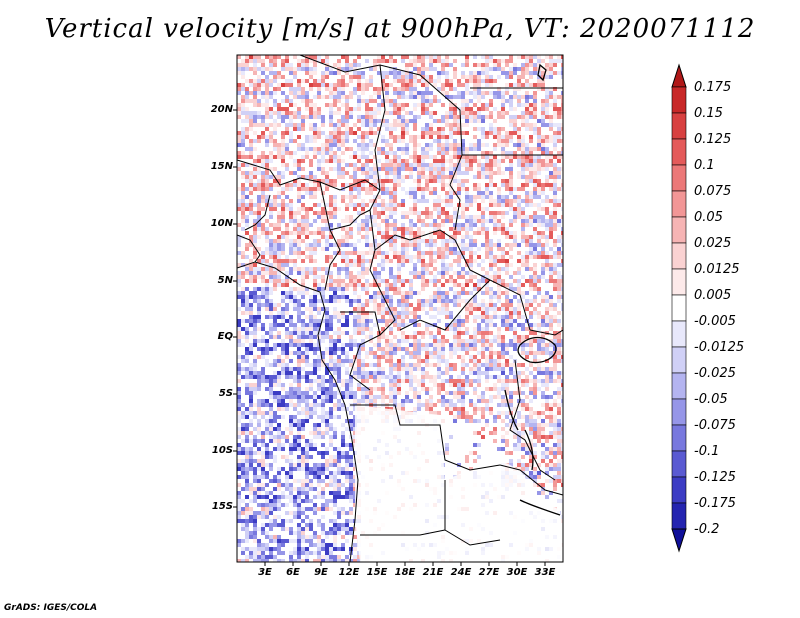 The height and width of the screenshot is (618, 800). I want to click on colorbar-label: 0.025, so click(713, 243).